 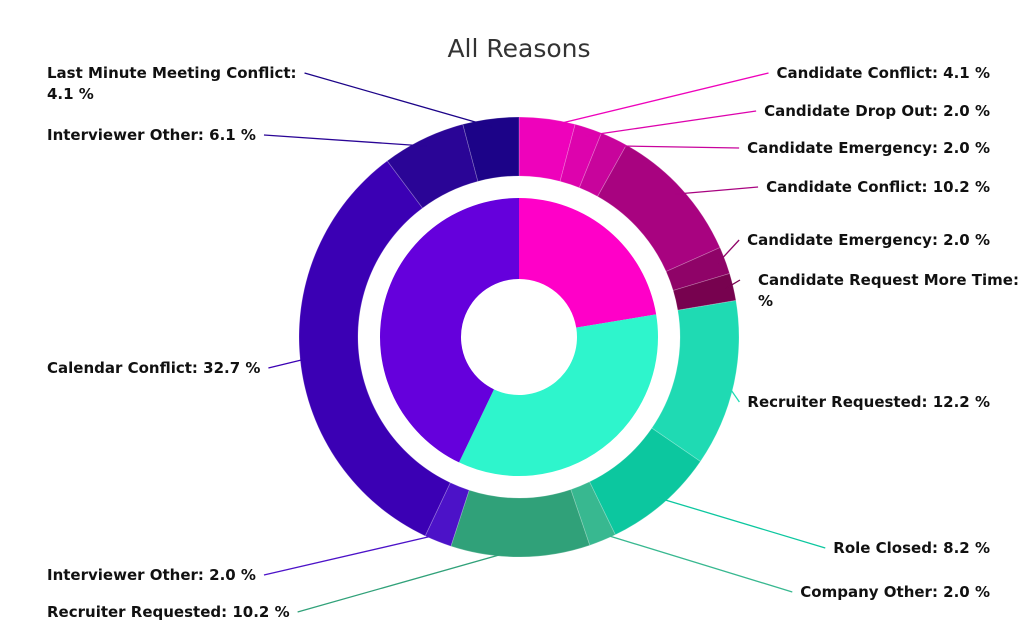 What do you see at coordinates (891, 290) in the screenshot?
I see `slice-label-6: Candidate Request More Time: 2.0%` at bounding box center [891, 290].